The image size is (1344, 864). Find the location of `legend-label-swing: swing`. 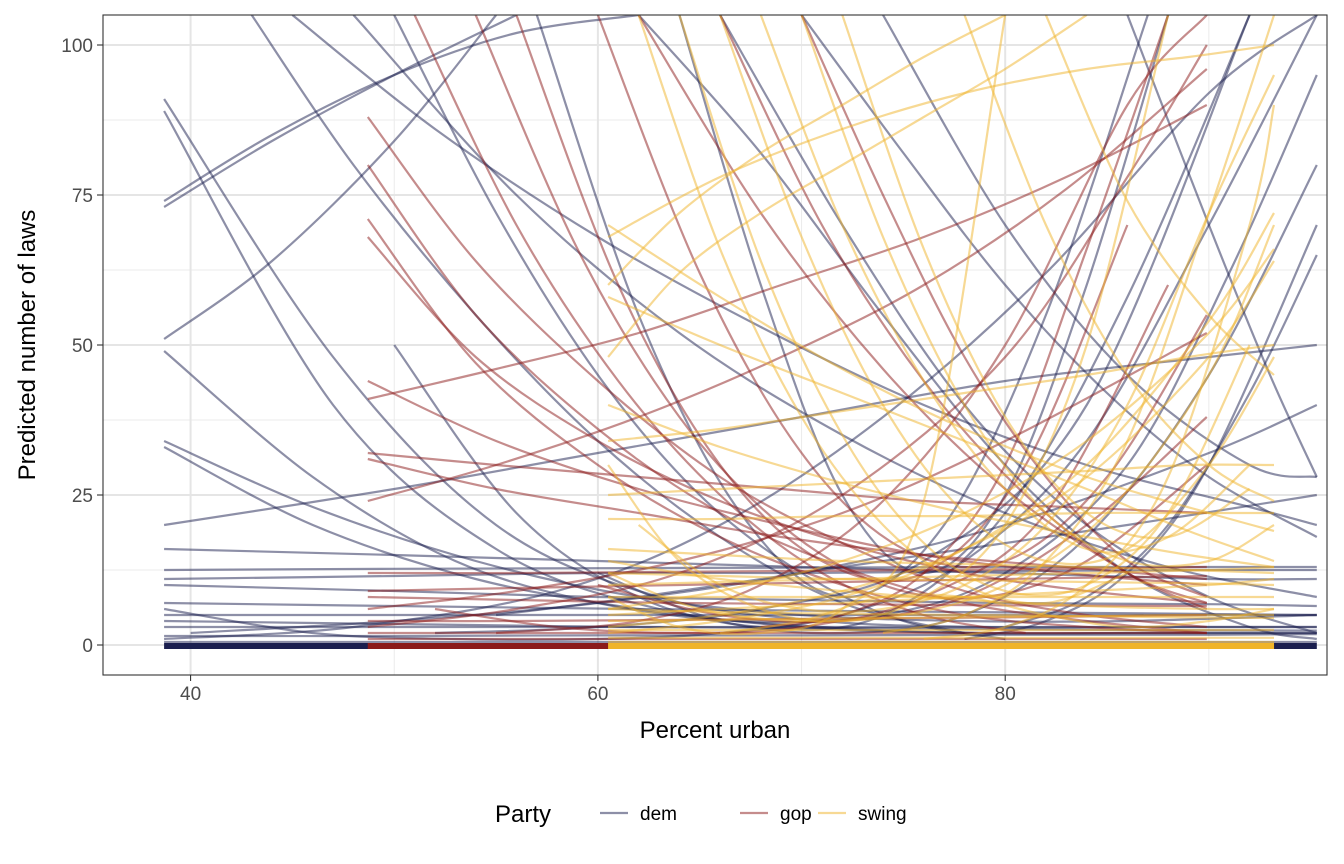

legend-label-swing: swing is located at coordinates (882, 814).